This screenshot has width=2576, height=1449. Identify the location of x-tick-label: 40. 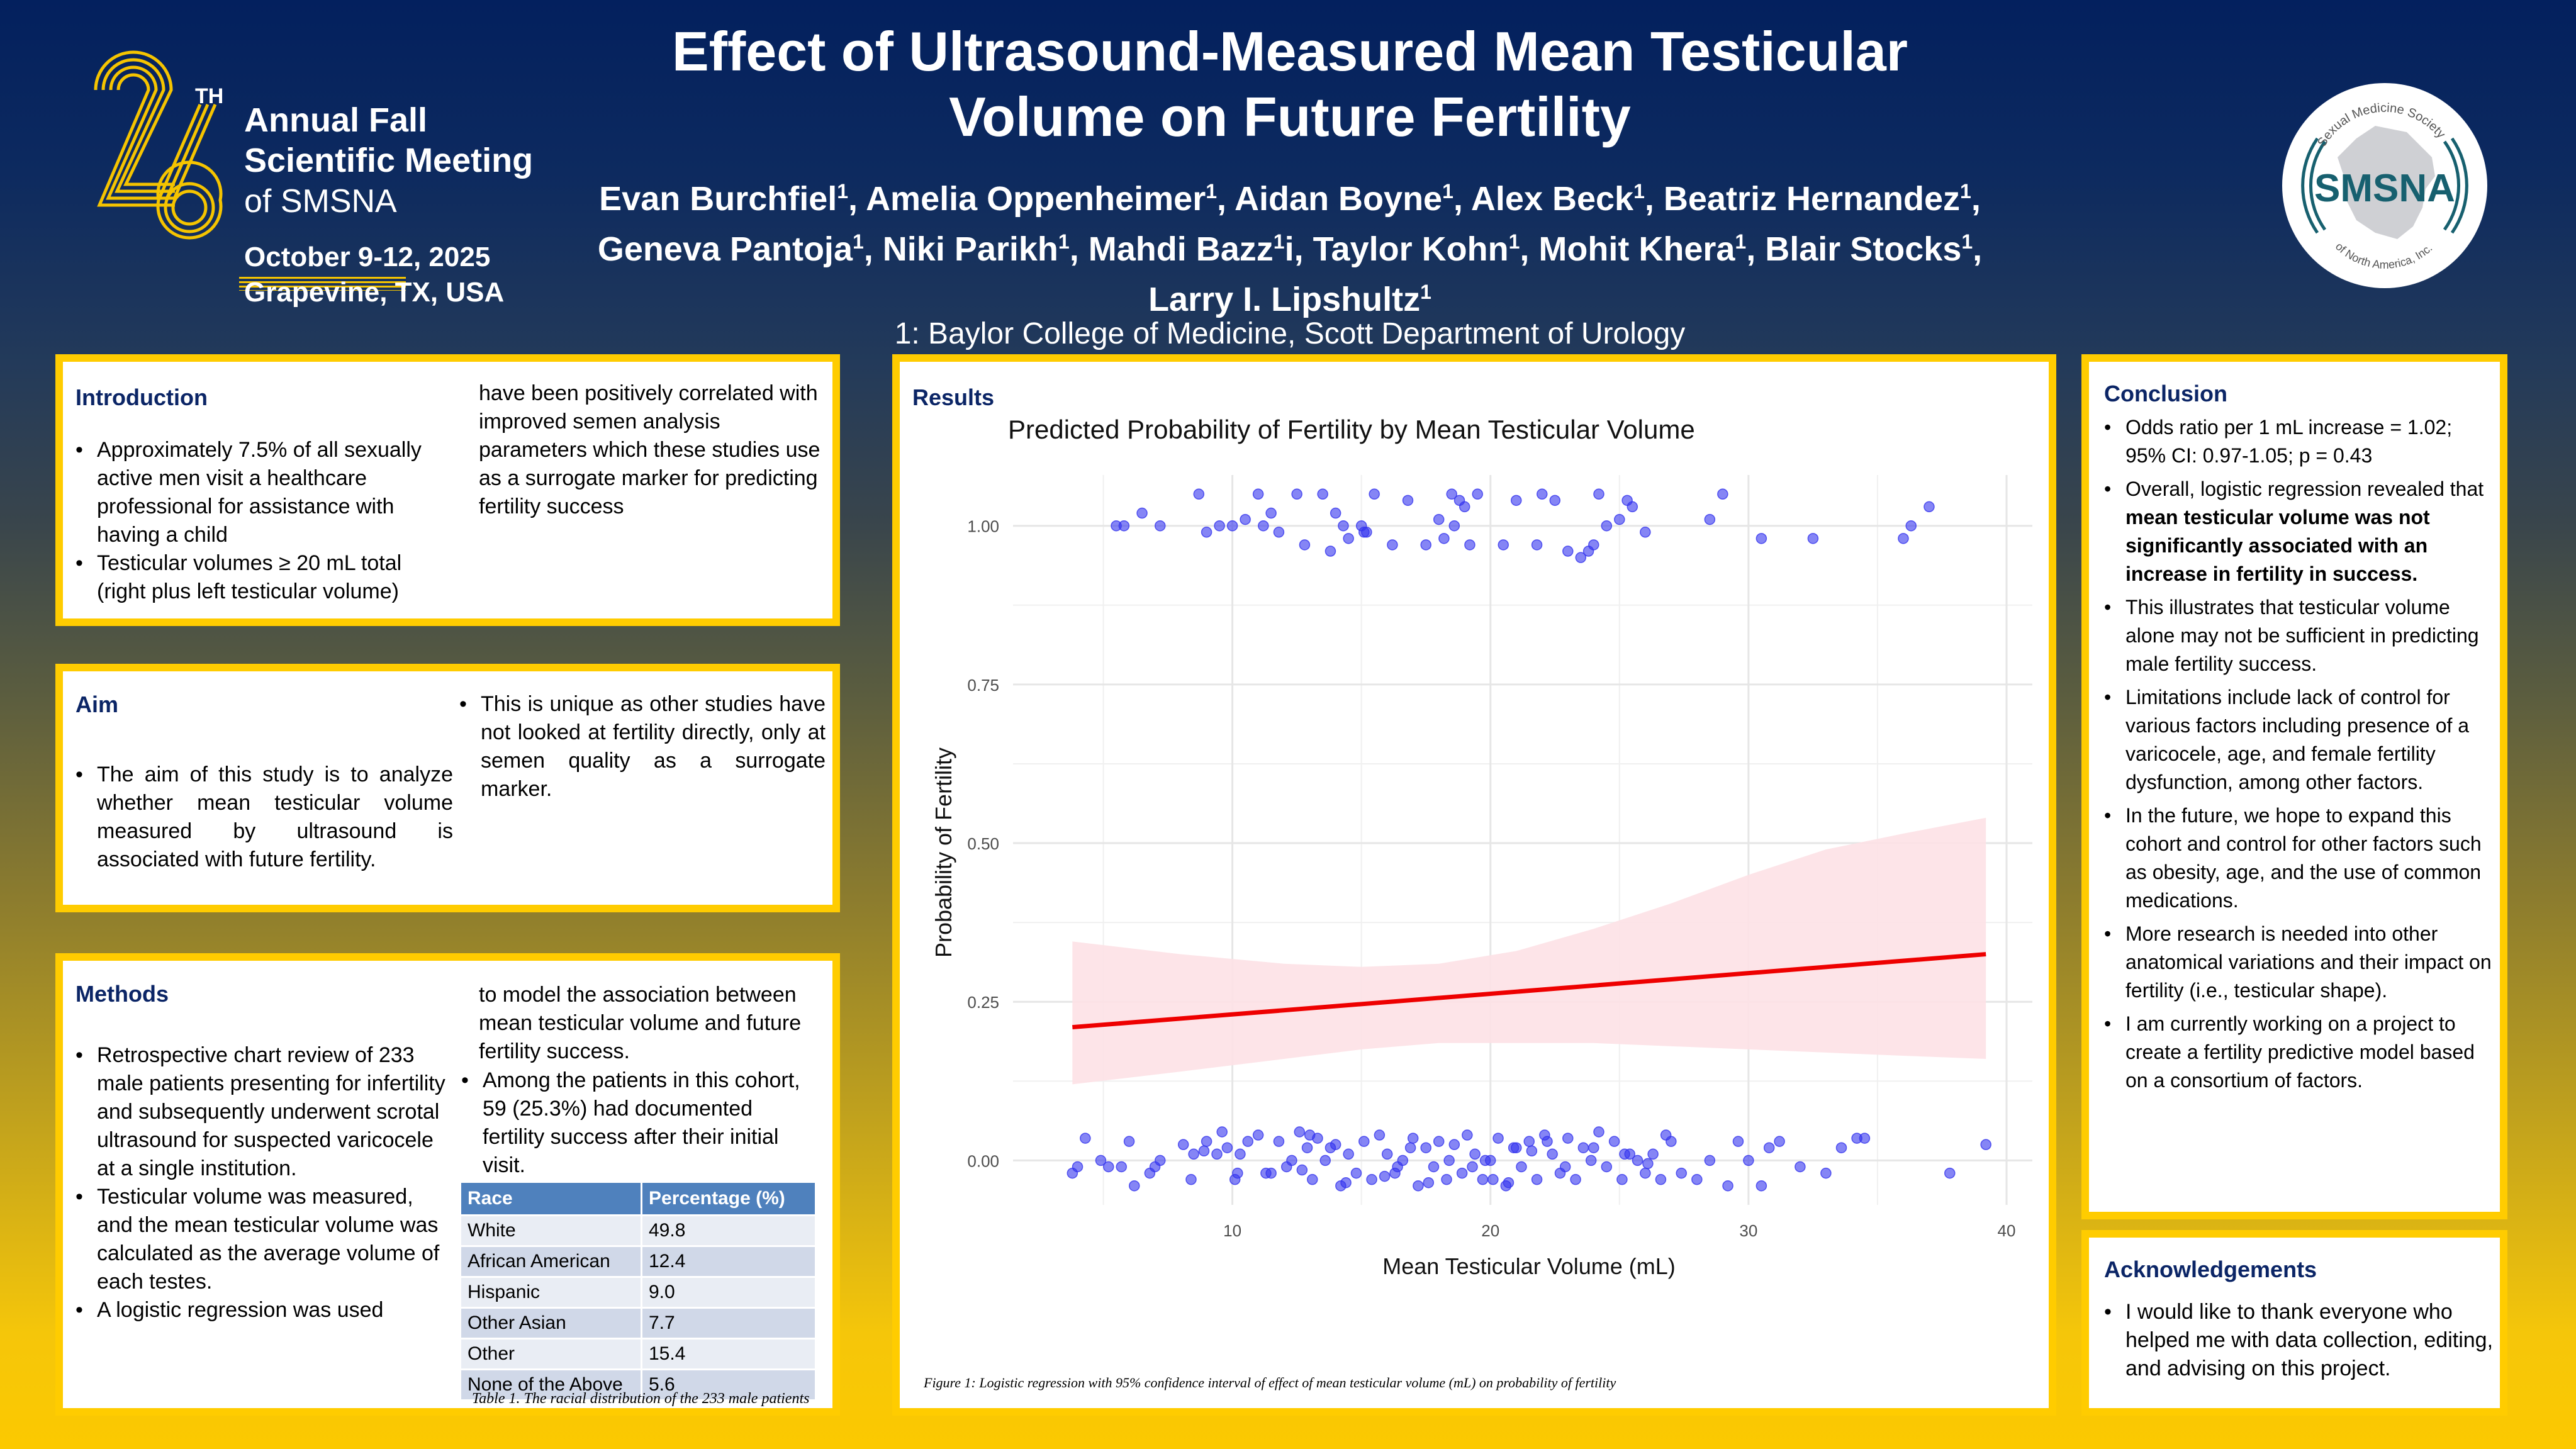
(2007, 1230).